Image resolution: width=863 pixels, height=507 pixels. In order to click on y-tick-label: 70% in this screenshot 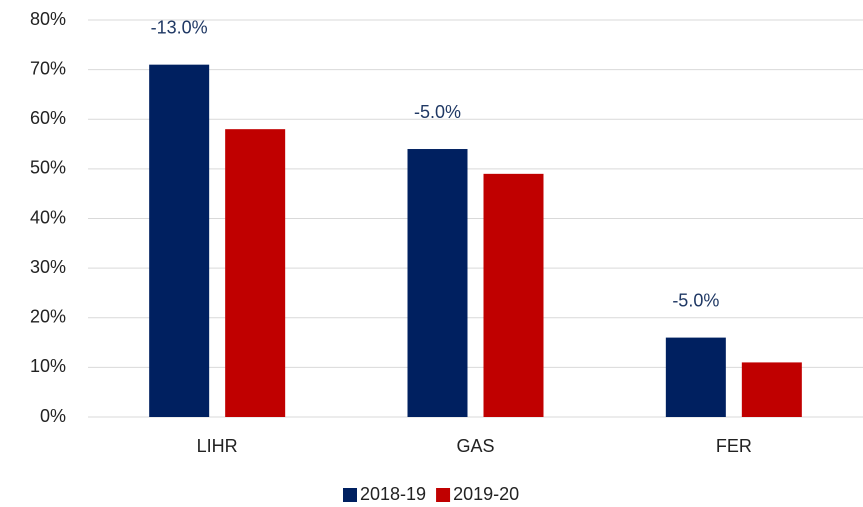, I will do `click(48, 68)`.